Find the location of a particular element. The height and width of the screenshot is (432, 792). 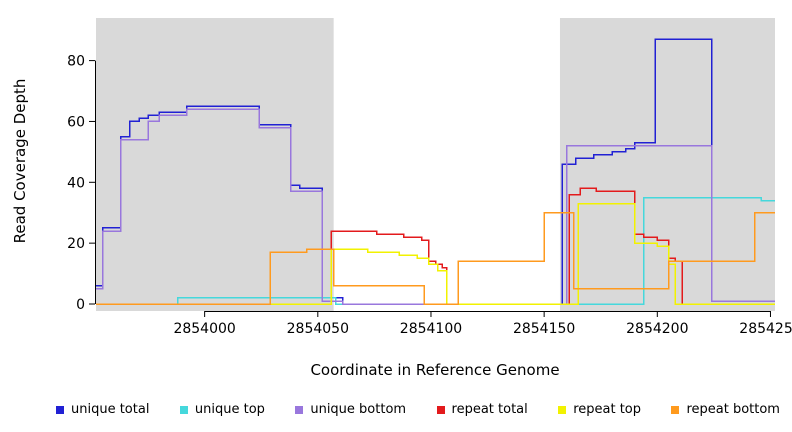

legend-item: repeat total is located at coordinates (482, 409).